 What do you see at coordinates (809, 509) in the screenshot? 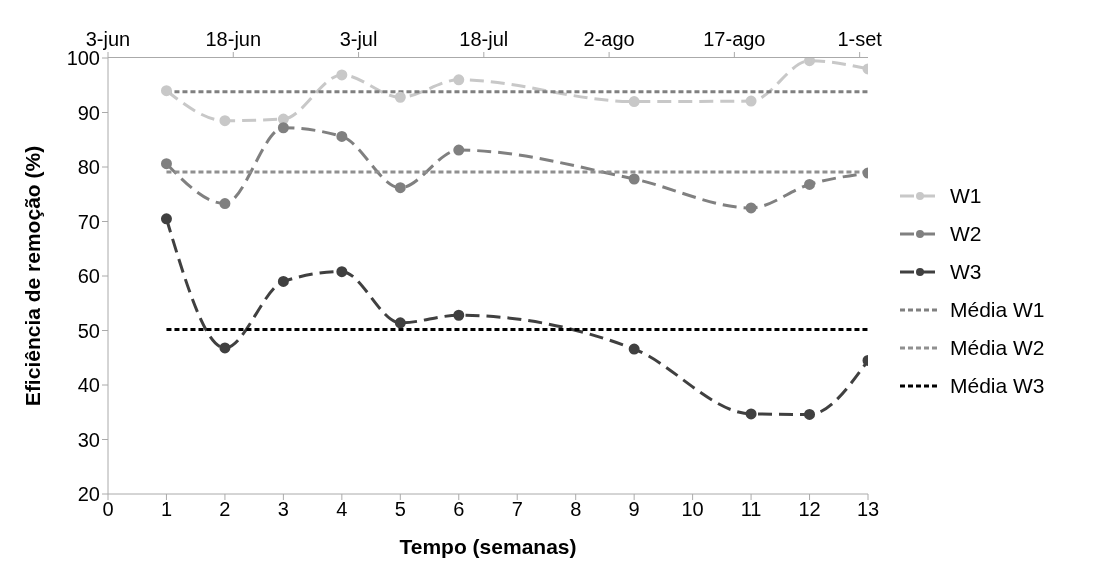
I see `x-tick-label: 12` at bounding box center [809, 509].